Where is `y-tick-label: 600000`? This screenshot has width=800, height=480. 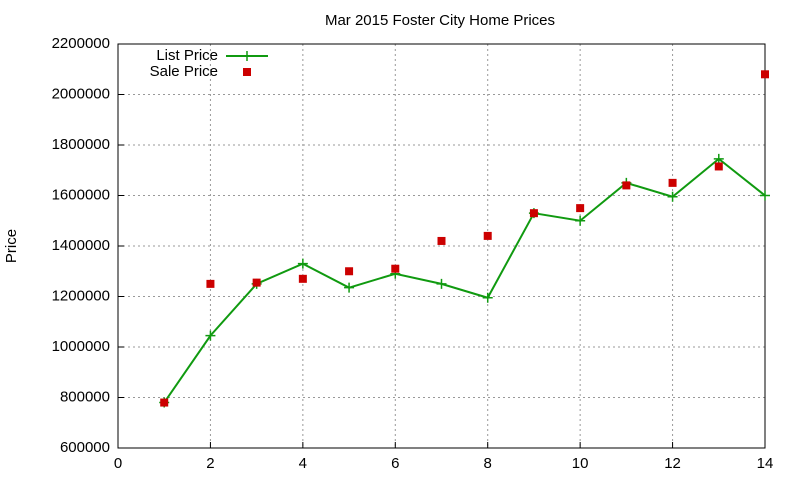 y-tick-label: 600000 is located at coordinates (85, 447).